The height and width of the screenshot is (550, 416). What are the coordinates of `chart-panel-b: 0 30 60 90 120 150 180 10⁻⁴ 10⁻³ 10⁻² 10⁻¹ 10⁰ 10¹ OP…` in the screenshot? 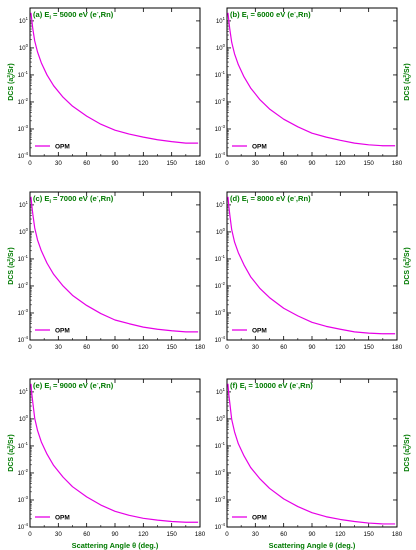 It's located at (314, 87).